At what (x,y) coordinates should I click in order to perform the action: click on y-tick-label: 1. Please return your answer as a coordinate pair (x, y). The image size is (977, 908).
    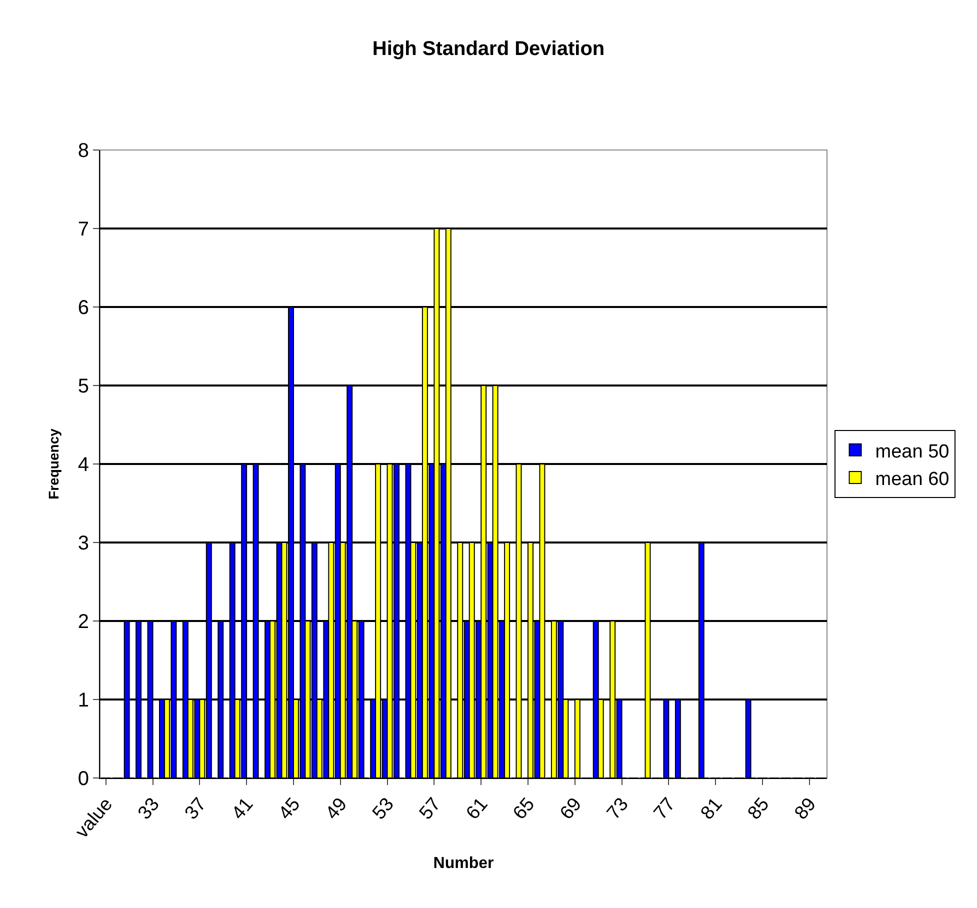
    Looking at the image, I should click on (83, 701).